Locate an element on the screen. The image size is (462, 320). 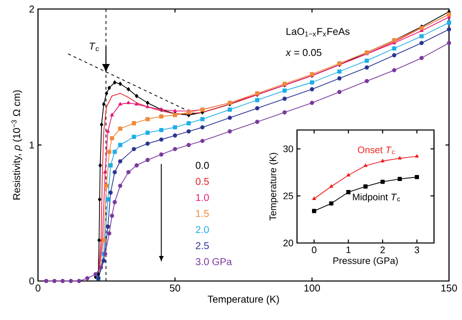
x-axis-title: Temperature (K) is located at coordinates (243, 300).